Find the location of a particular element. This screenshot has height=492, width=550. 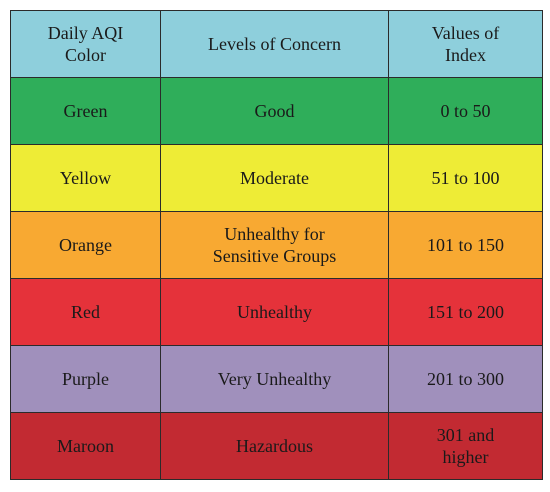

color-cell: Orange is located at coordinates (85, 245).